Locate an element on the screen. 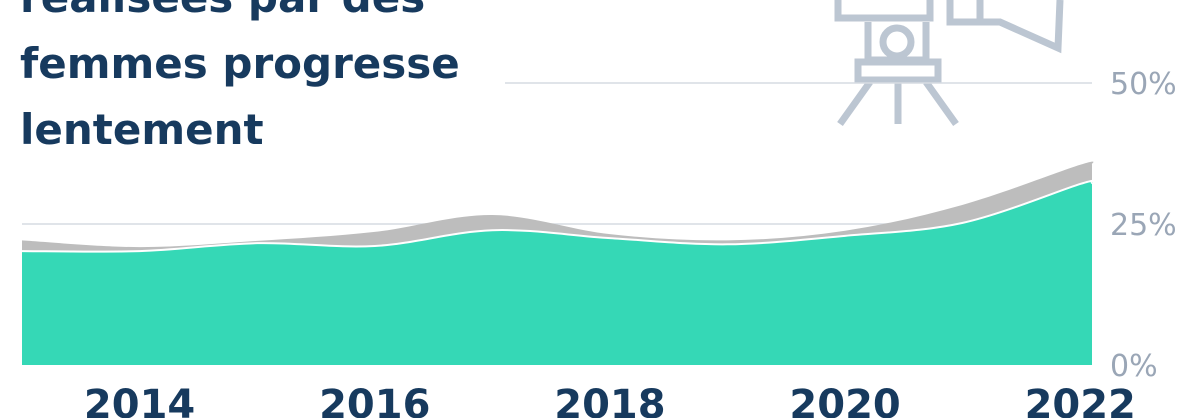  chart-title: femmes progresse is located at coordinates (240, 63).